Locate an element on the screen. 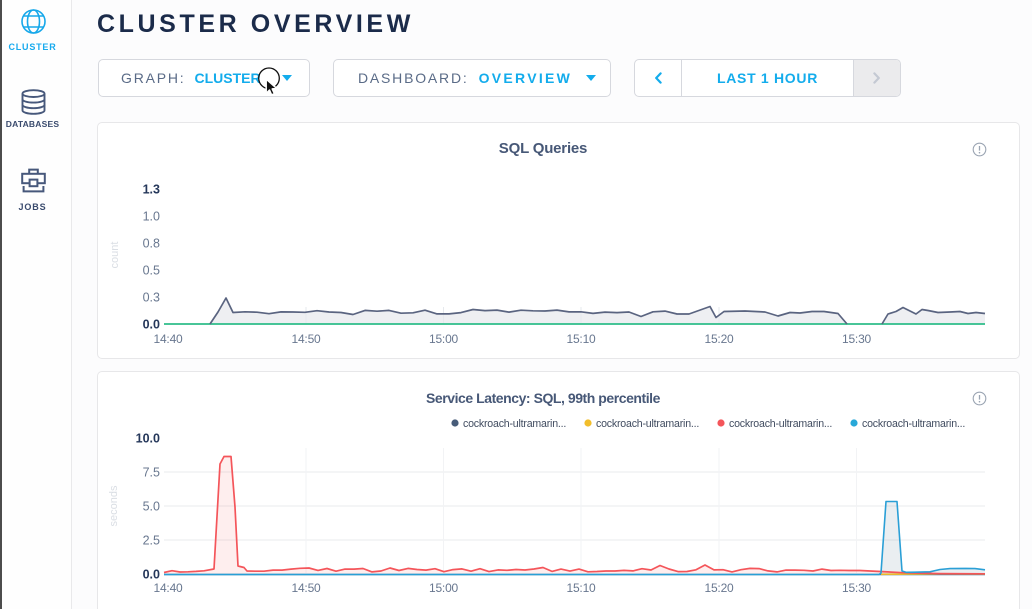 This screenshot has width=1032, height=609. svg-text: 0.3 is located at coordinates (151, 298).